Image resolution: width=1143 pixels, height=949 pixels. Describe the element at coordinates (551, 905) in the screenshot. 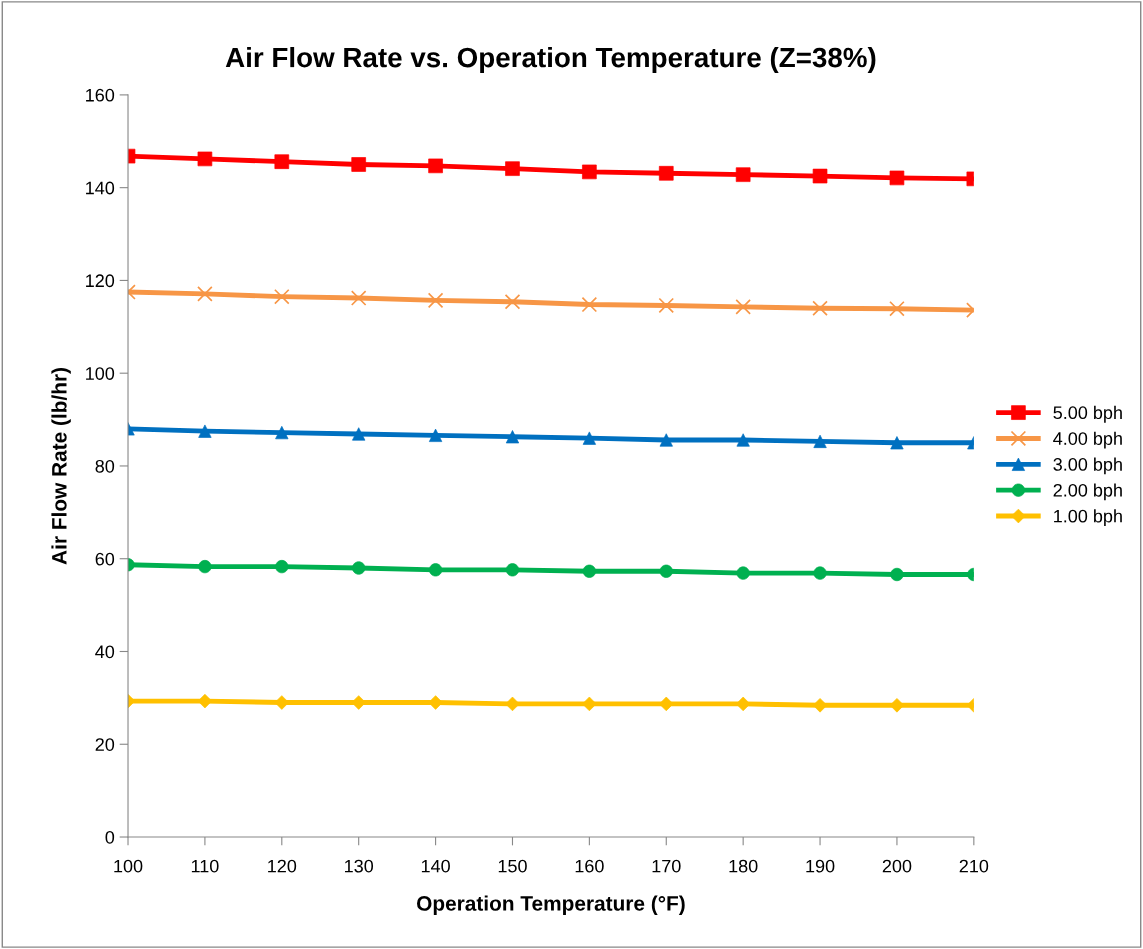

I see `x-axis-title: Operation Temperature (°F)` at that location.